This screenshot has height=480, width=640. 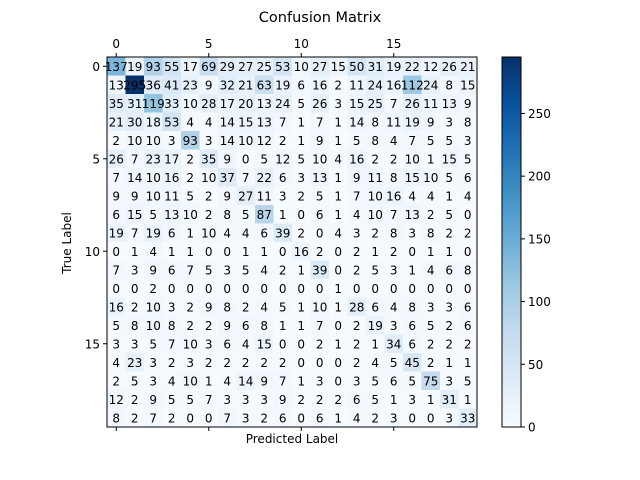 What do you see at coordinates (171, 67) in the screenshot?
I see `cell-value-label: 55` at bounding box center [171, 67].